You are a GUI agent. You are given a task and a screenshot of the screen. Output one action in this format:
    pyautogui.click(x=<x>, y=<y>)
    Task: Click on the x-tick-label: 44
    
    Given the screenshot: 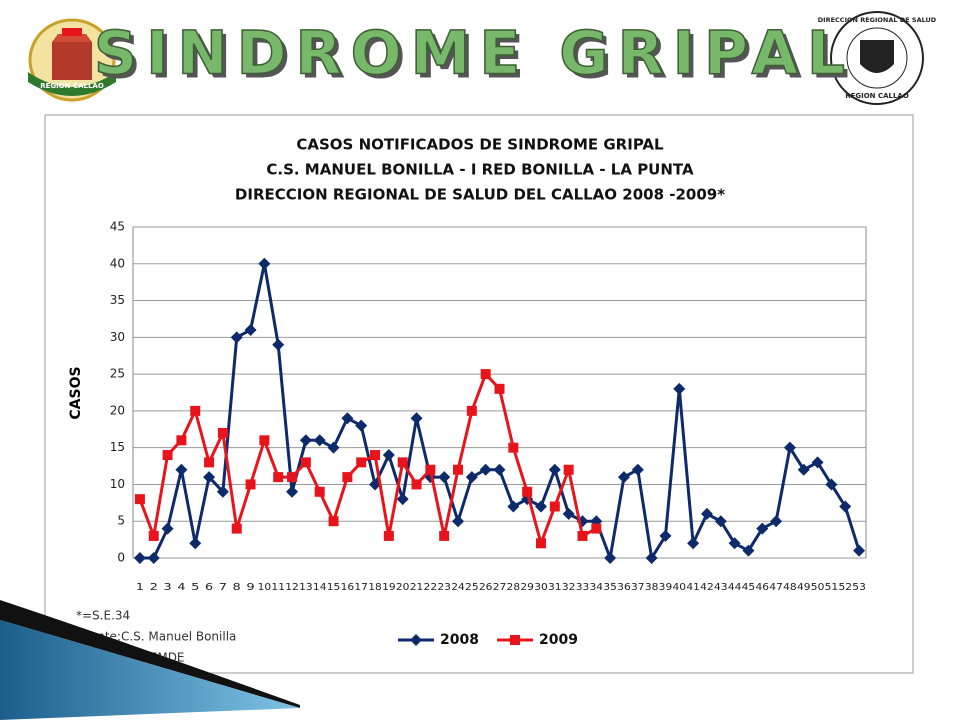 What is the action you would take?
    pyautogui.click(x=735, y=587)
    